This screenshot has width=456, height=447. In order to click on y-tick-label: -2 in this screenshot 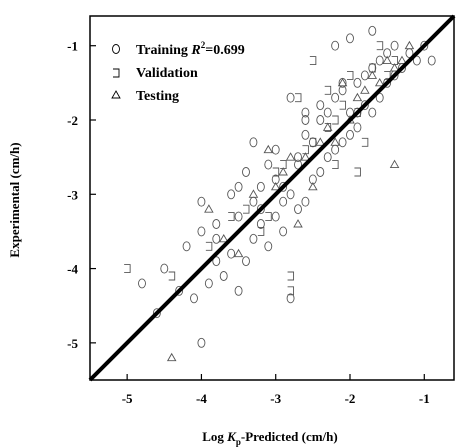, I will do `click(72, 120)`.